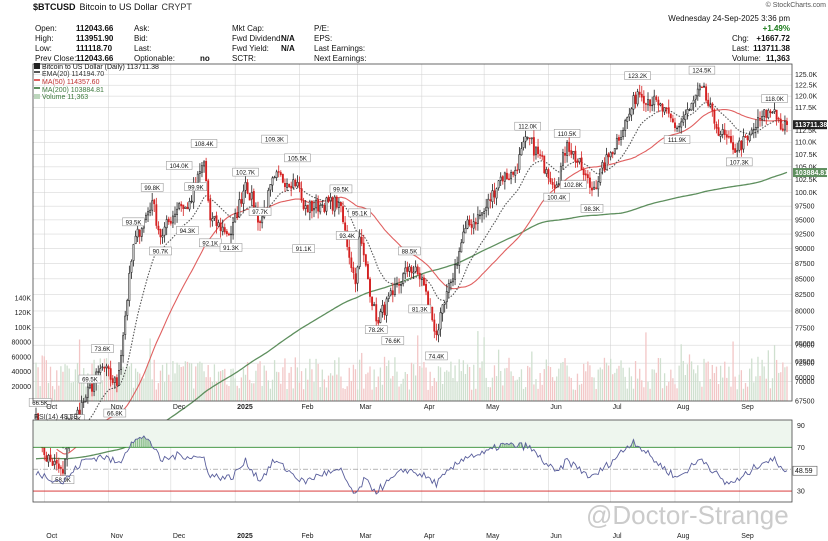  Describe the element at coordinates (805, 279) in the screenshot. I see `price-tick-label: 85000` at that location.